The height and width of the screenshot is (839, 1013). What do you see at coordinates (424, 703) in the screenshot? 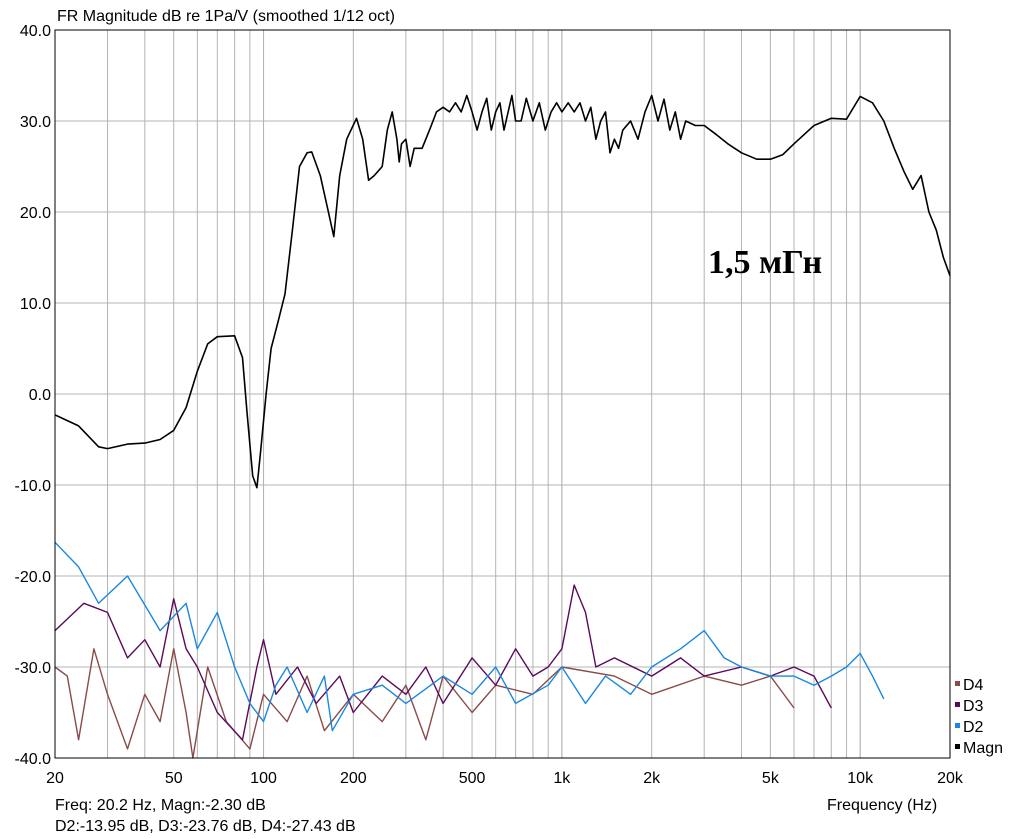
I see `series-line-d4` at bounding box center [424, 703].